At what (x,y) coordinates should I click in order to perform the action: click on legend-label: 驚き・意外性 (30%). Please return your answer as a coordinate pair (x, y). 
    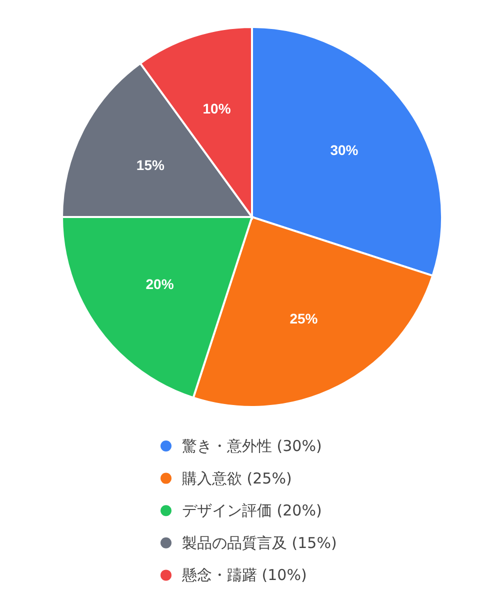
    Looking at the image, I should click on (252, 446).